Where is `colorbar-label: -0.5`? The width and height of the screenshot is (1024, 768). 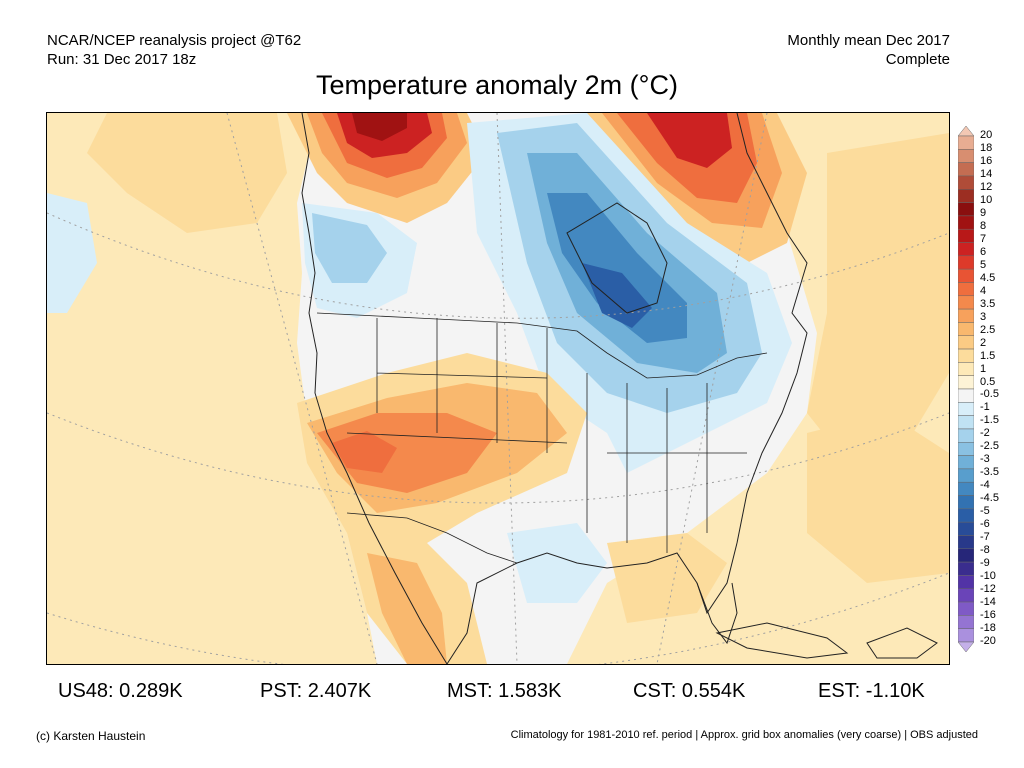 colorbar-label: -0.5 is located at coordinates (989, 394).